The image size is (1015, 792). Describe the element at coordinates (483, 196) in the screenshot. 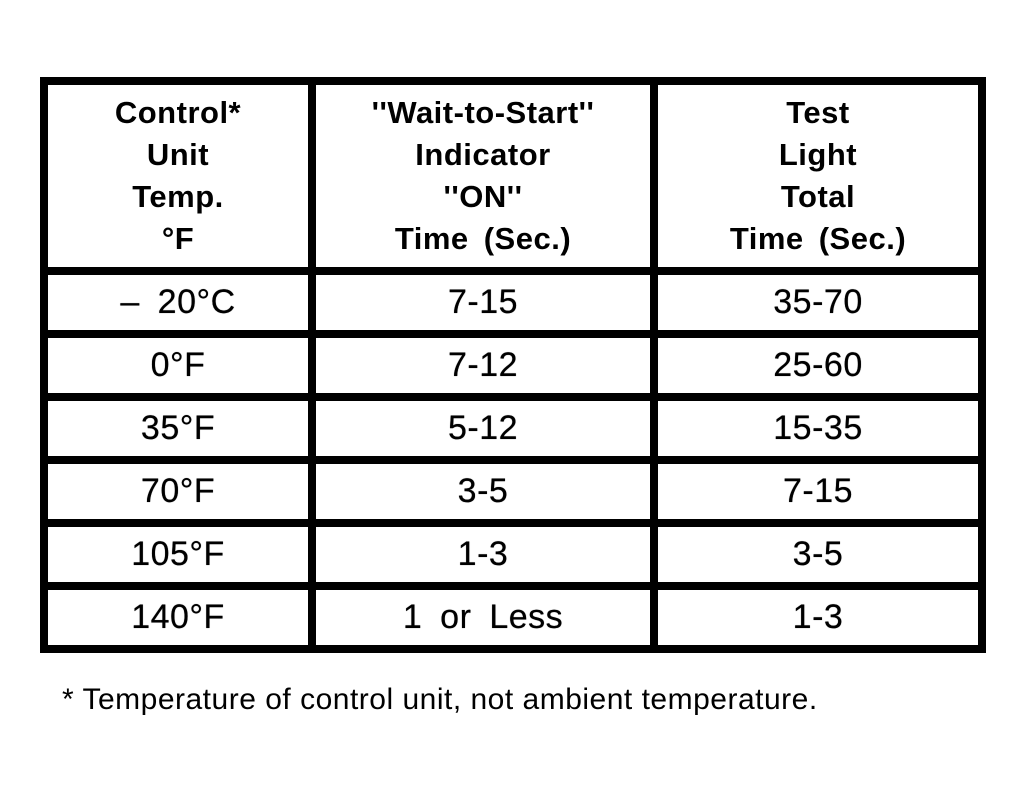

I see `header-line: ''ON''` at that location.